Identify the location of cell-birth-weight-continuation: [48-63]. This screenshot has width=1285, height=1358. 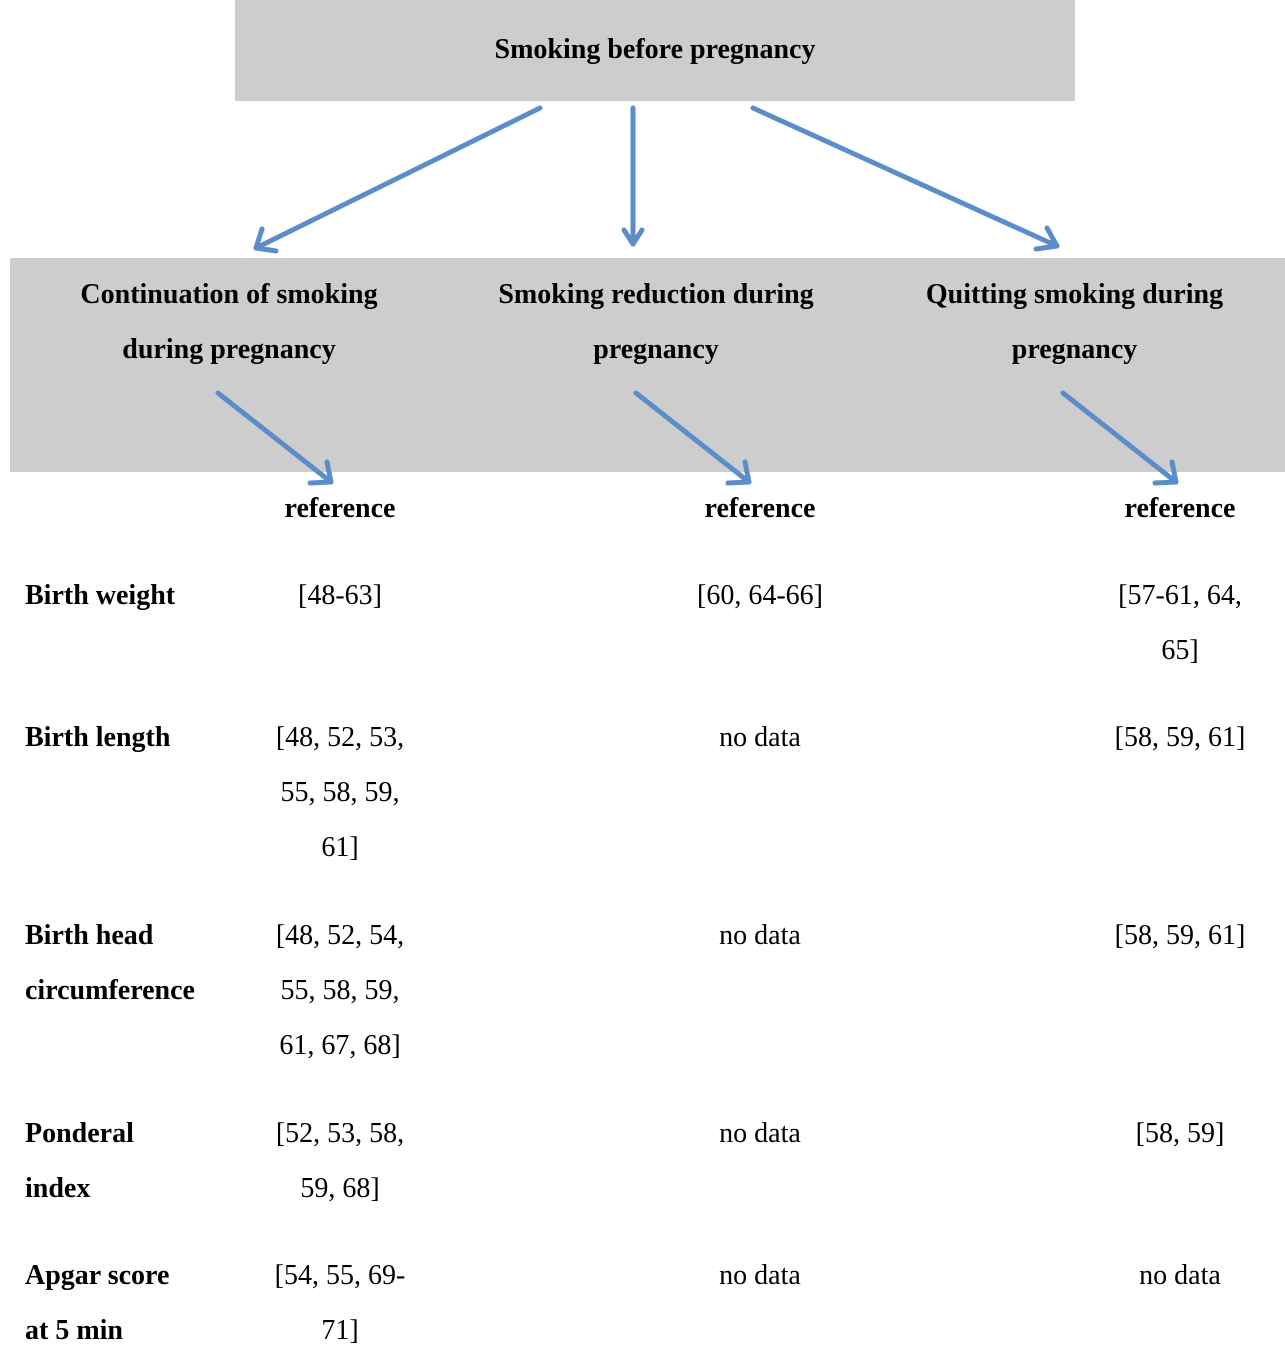
(340, 595).